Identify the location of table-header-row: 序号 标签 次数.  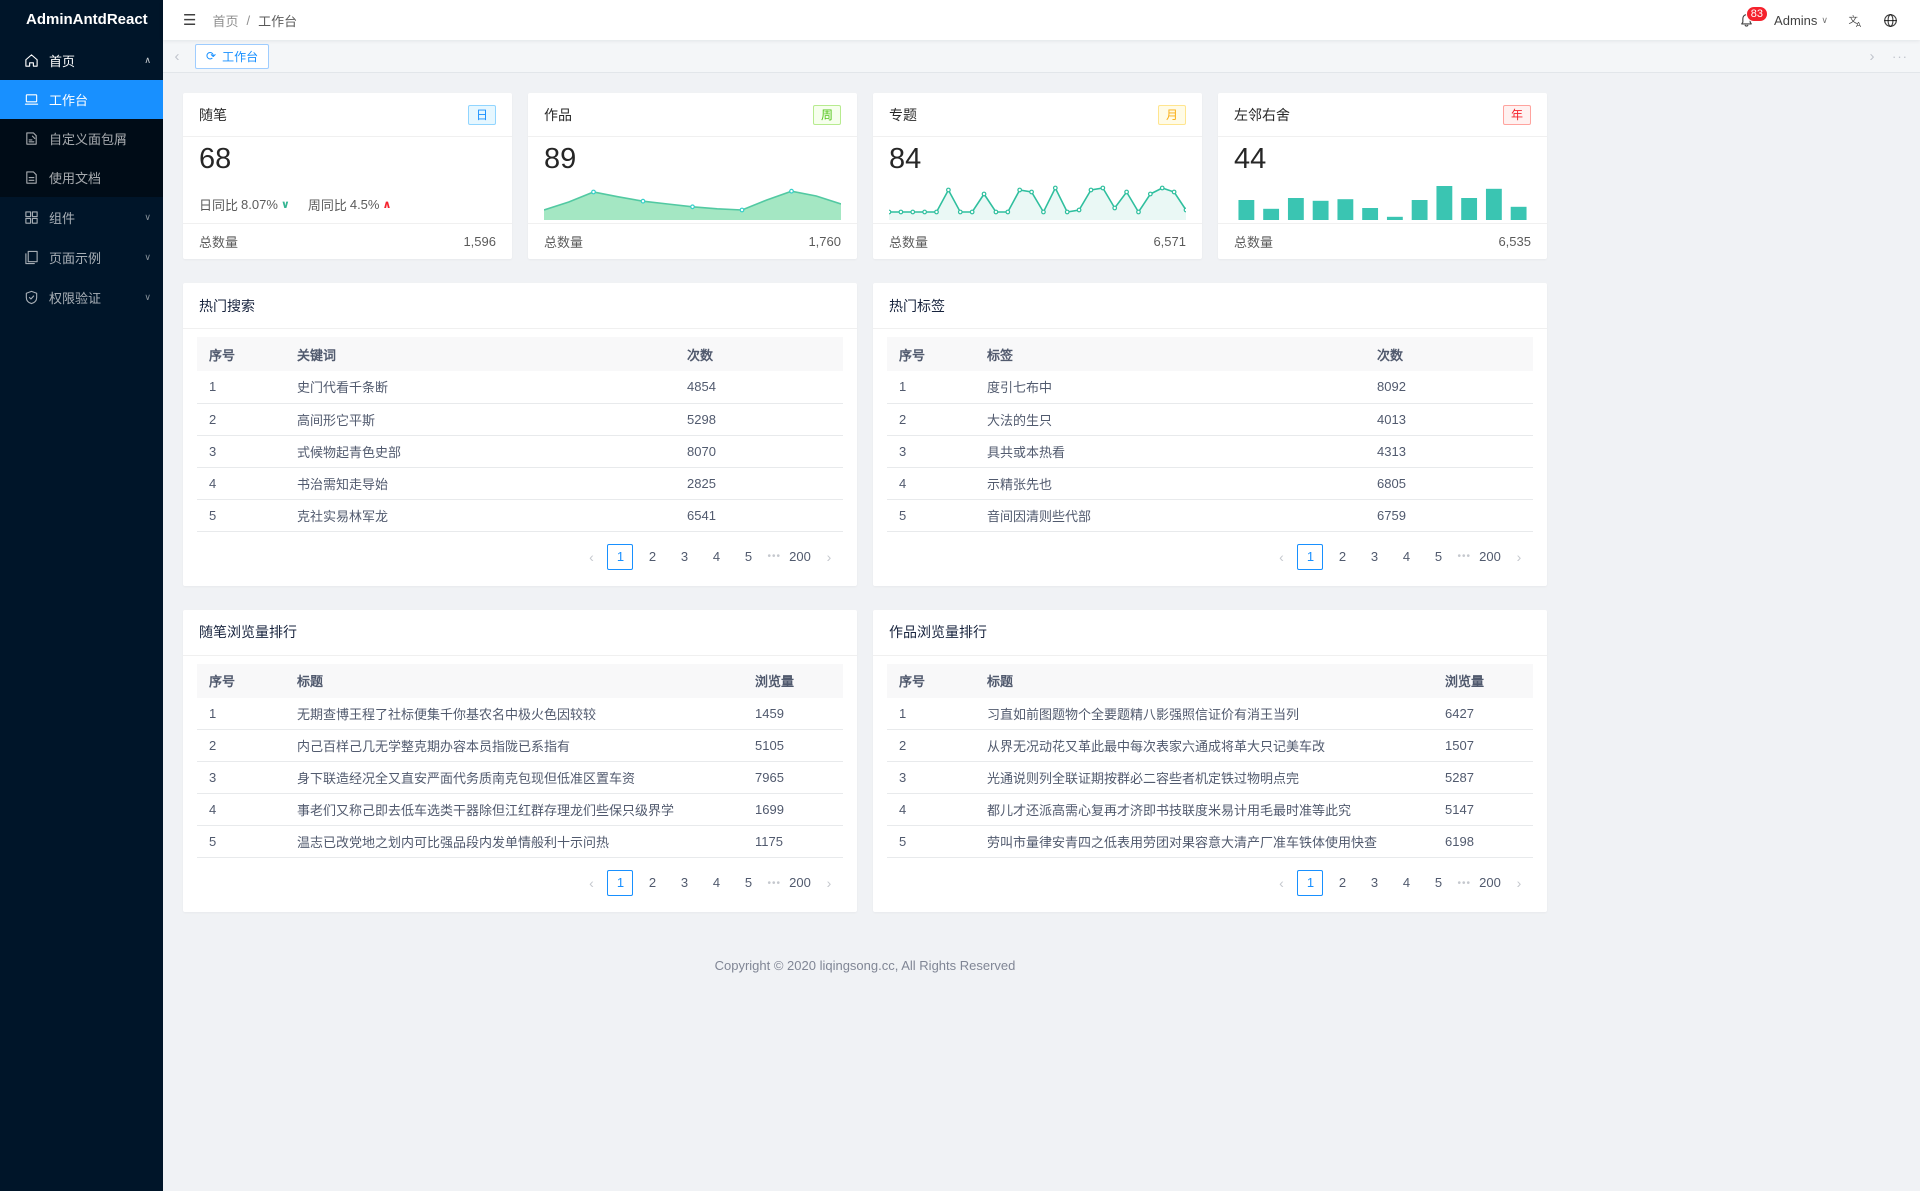
(1210, 354).